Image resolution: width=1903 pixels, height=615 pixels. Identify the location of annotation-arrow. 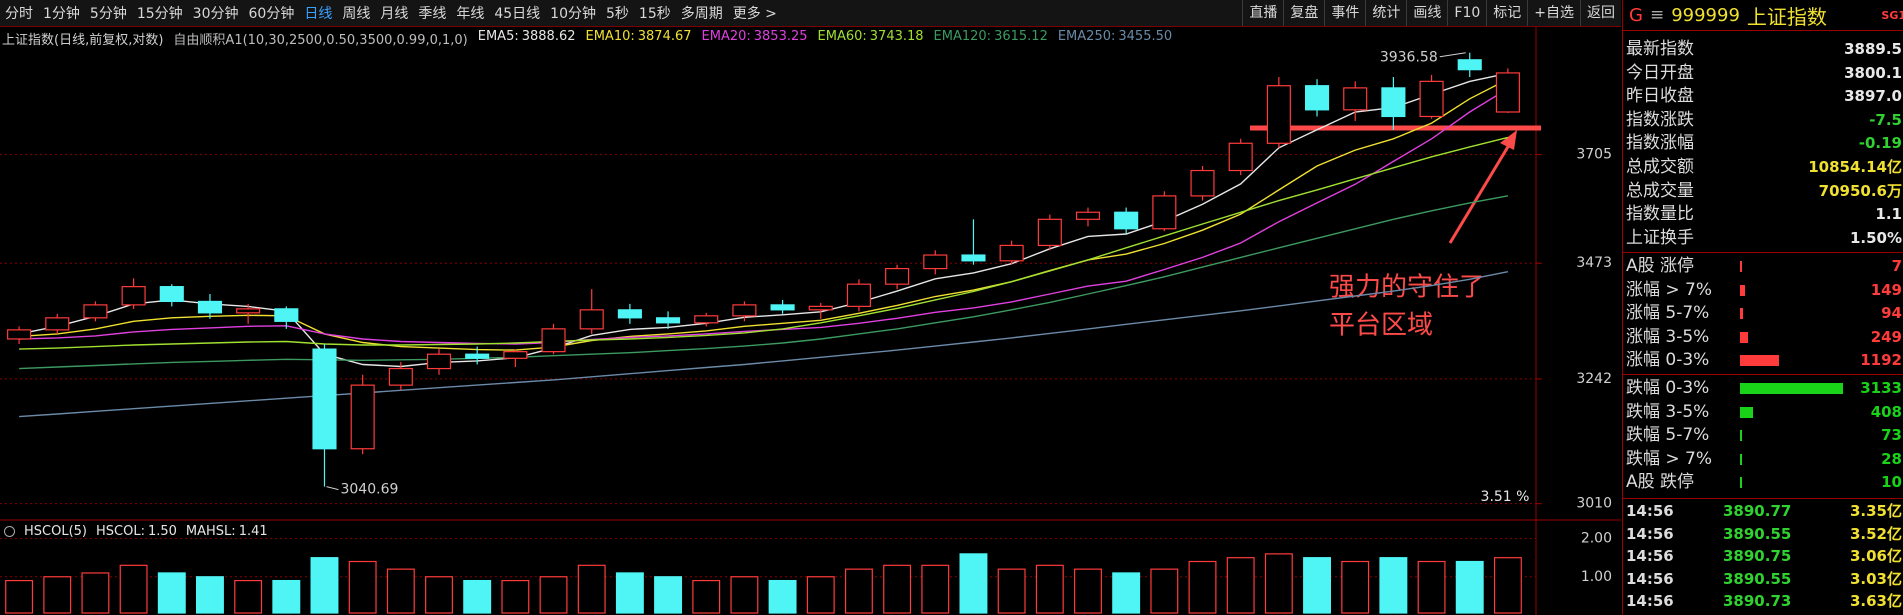
(1481, 191).